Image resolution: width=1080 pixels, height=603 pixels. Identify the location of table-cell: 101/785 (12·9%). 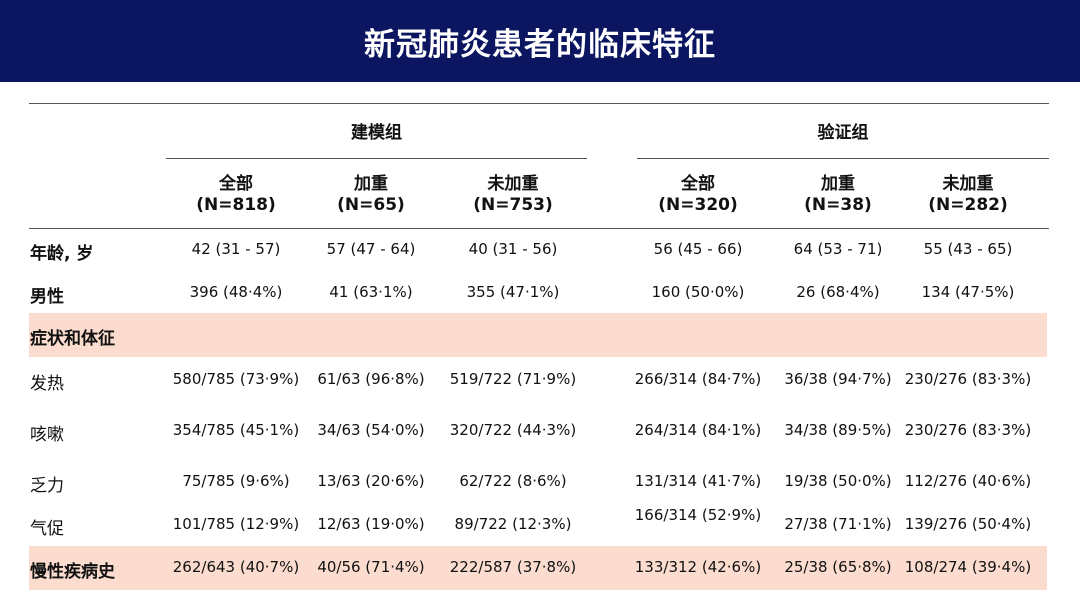
(236, 524).